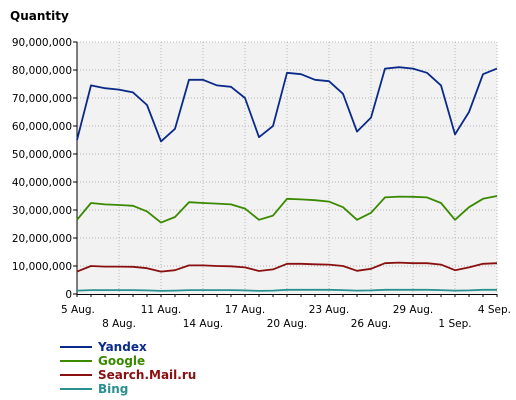  I want to click on y-tick-label: 30,000,000, so click(42, 211).